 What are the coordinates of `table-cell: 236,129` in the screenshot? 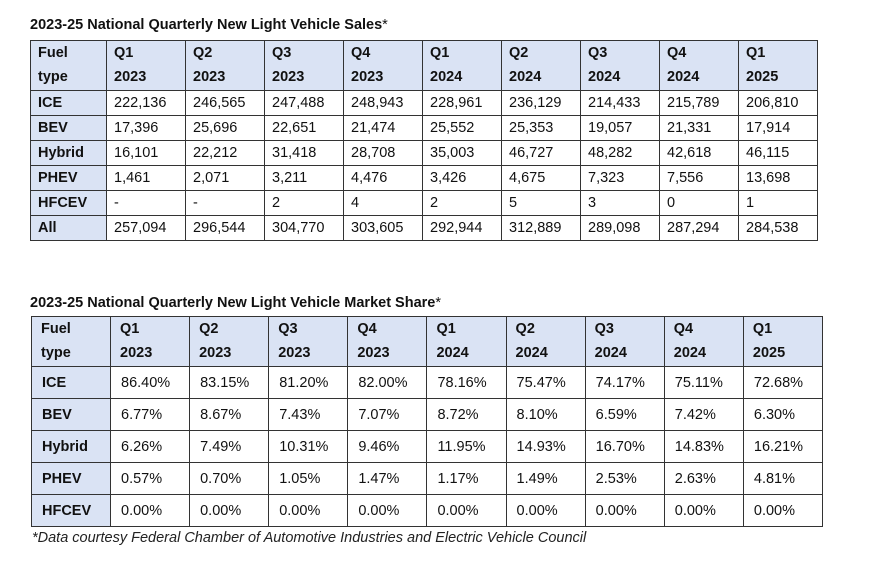 It's located at (541, 103).